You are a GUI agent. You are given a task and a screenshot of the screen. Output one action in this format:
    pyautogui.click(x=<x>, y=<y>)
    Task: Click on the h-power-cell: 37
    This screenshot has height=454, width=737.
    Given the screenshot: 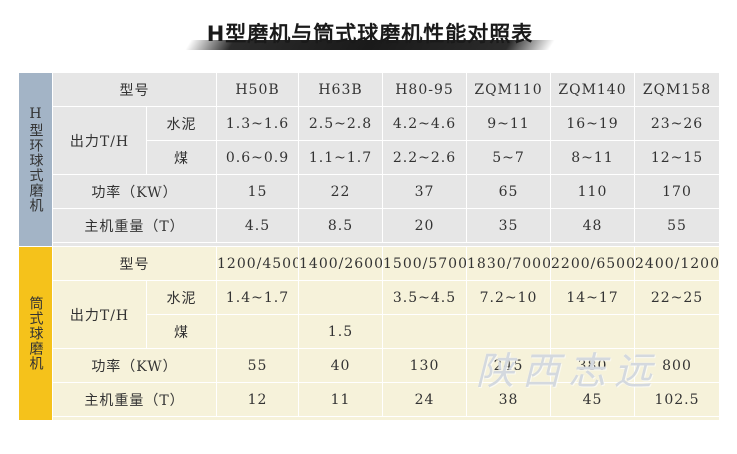 What is the action you would take?
    pyautogui.click(x=424, y=191)
    